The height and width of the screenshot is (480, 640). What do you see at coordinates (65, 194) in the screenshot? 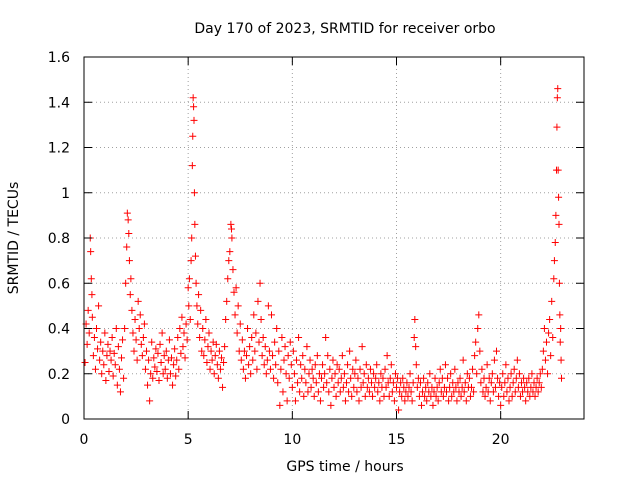
I see `y-tick-label: 1` at bounding box center [65, 194].